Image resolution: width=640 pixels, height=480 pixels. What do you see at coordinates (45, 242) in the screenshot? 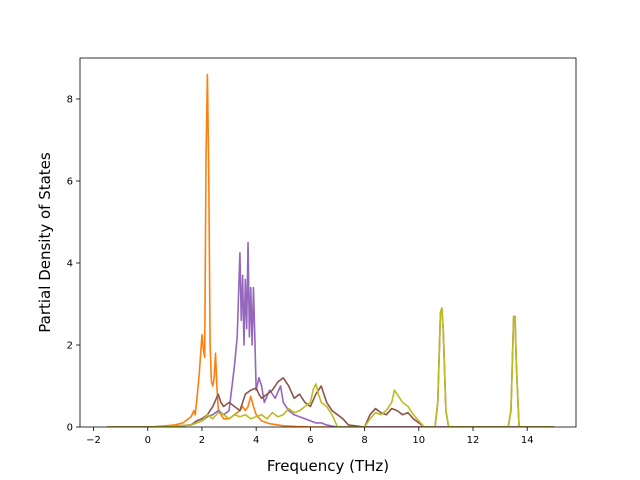
I see `y-axis-title: Partial Density of States` at bounding box center [45, 242].